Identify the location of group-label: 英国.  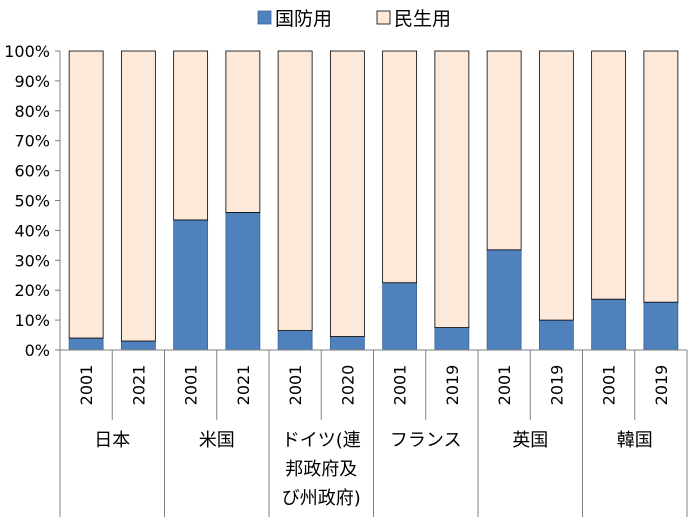
(530, 440).